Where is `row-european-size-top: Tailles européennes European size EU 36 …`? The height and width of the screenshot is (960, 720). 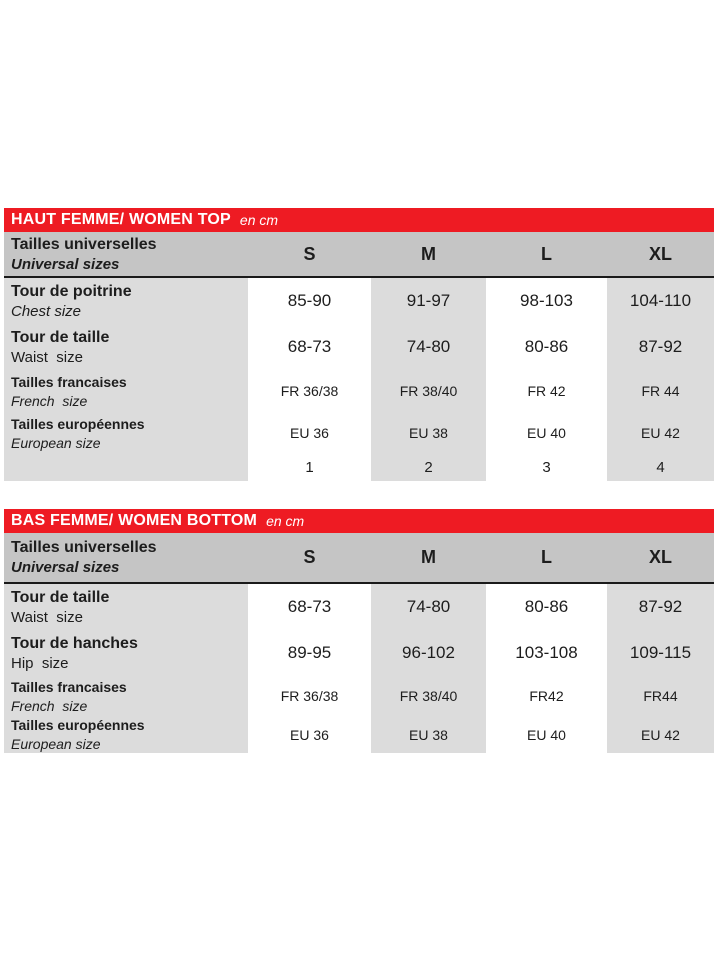 row-european-size-top: Tailles européennes European size EU 36 … is located at coordinates (359, 433).